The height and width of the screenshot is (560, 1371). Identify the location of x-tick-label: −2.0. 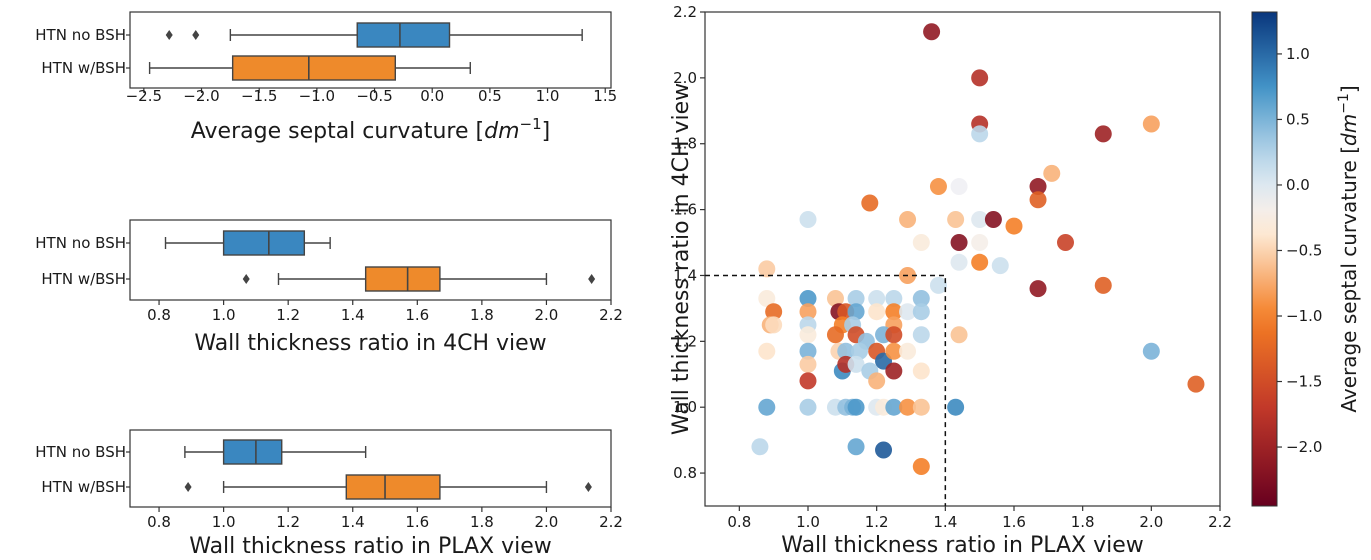
(201, 96).